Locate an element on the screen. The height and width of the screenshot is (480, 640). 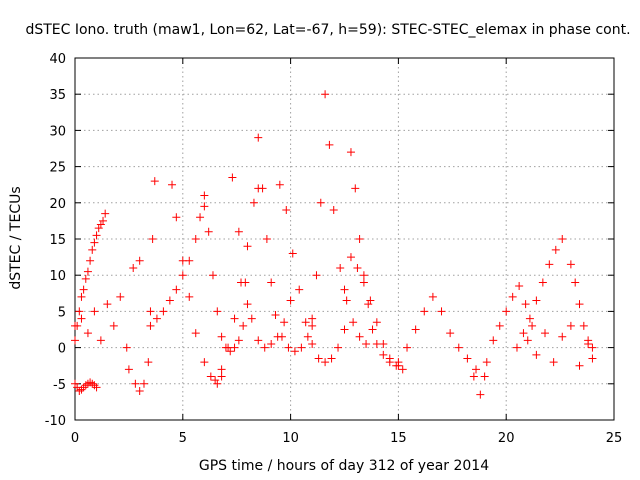
y-tick-label: -10 is located at coordinates (55, 421).